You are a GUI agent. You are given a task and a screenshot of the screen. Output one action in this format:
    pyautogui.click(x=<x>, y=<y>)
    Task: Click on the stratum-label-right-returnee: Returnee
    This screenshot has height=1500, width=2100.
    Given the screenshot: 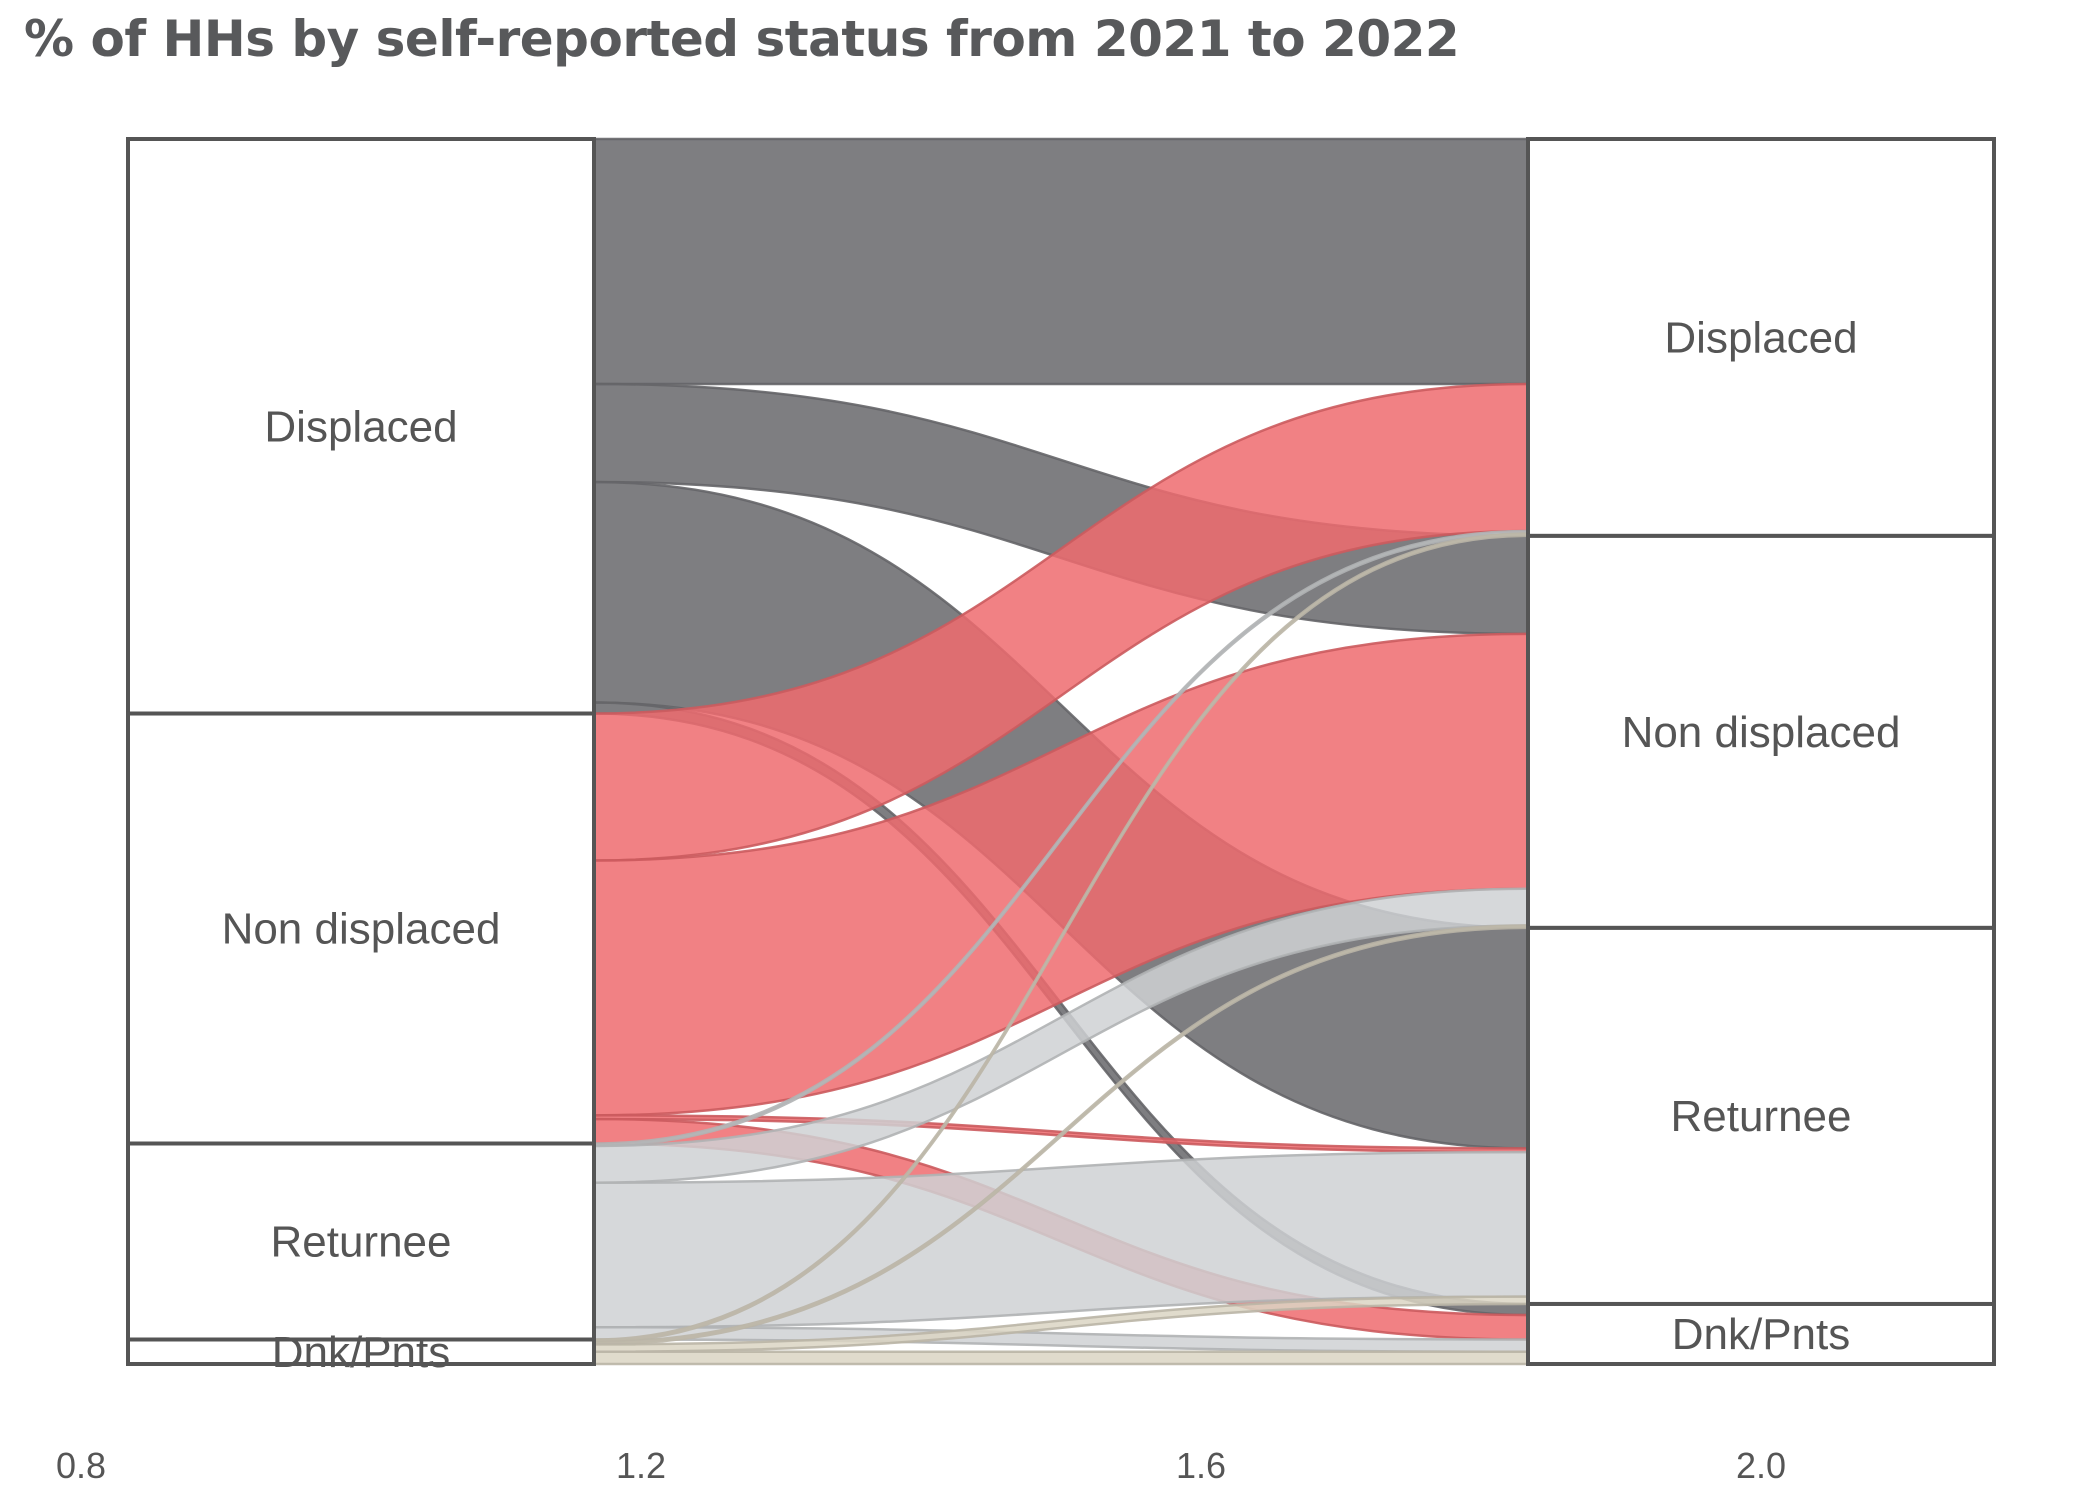 What is the action you would take?
    pyautogui.click(x=1760, y=1116)
    